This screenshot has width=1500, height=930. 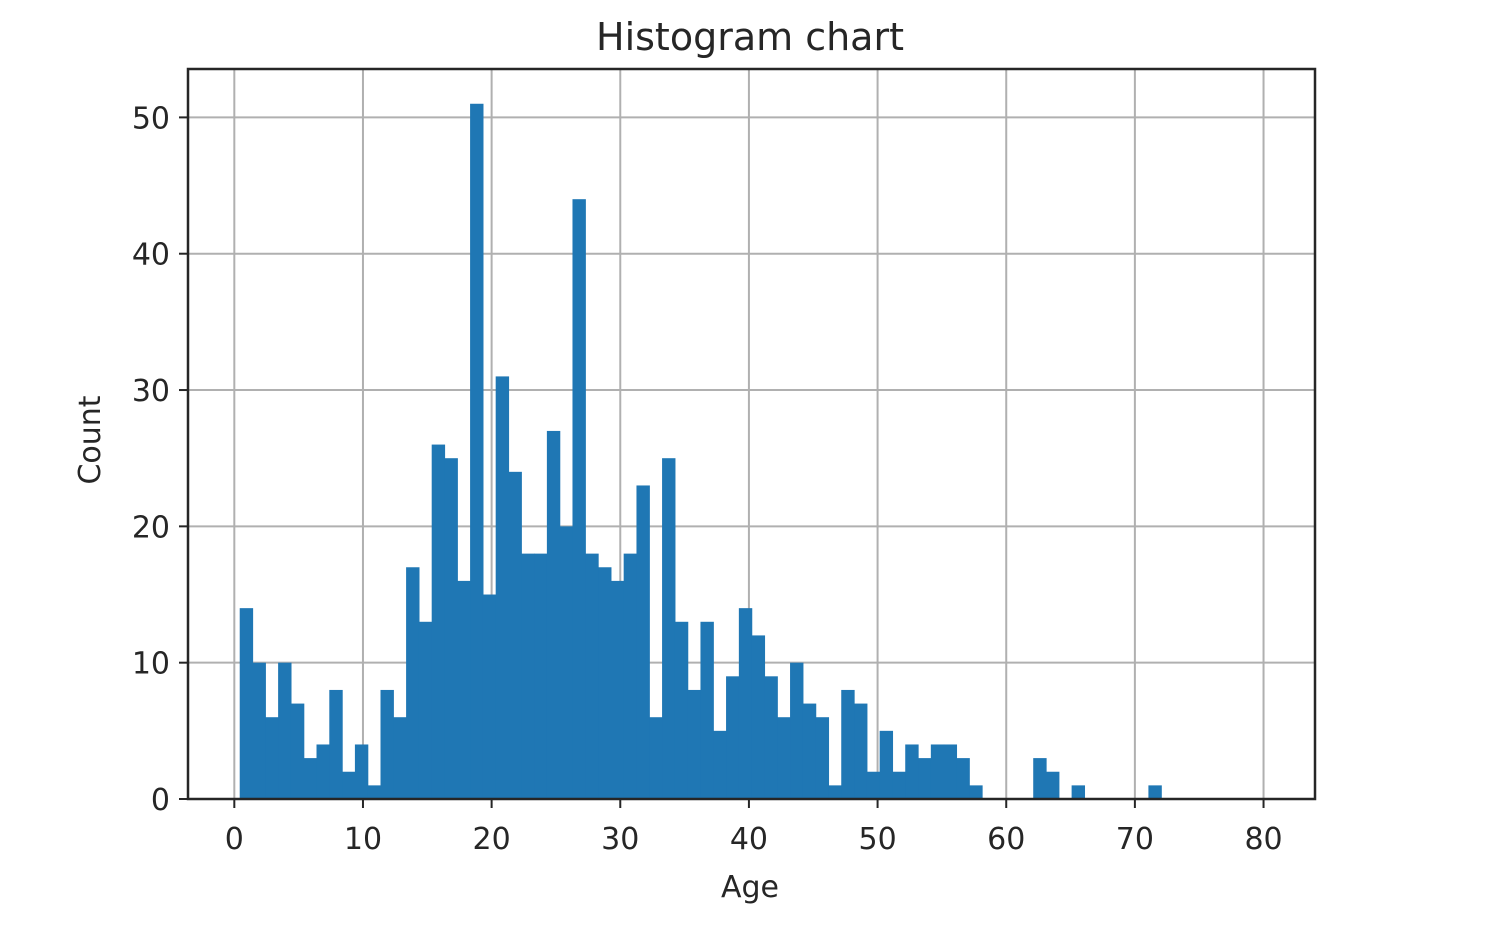 I want to click on x-tick-label: 20, so click(x=492, y=839).